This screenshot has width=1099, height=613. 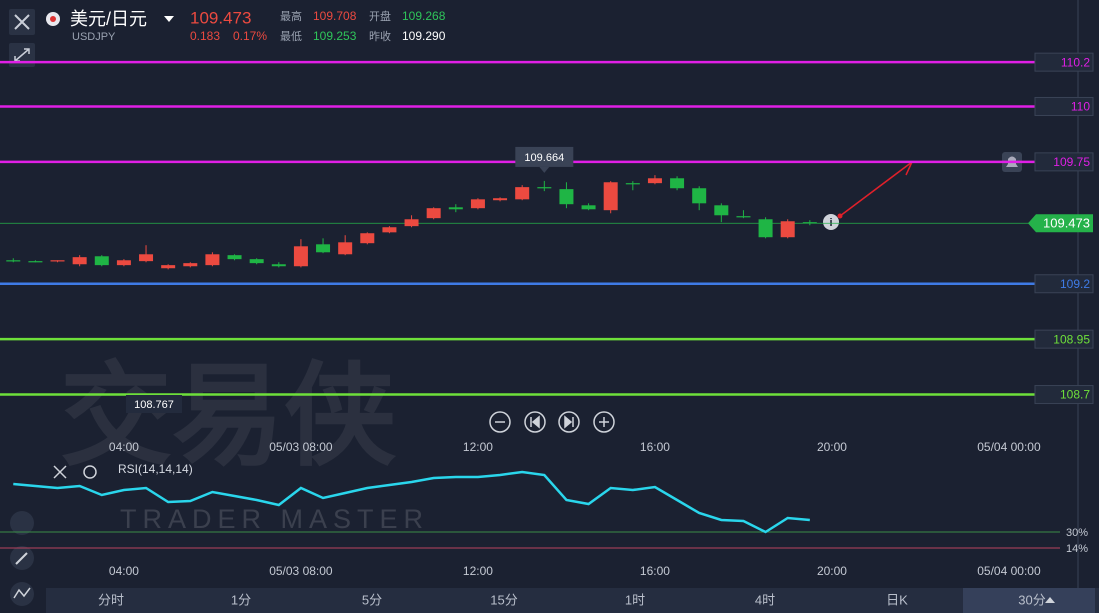 I want to click on scroll-start, so click(x=535, y=422).